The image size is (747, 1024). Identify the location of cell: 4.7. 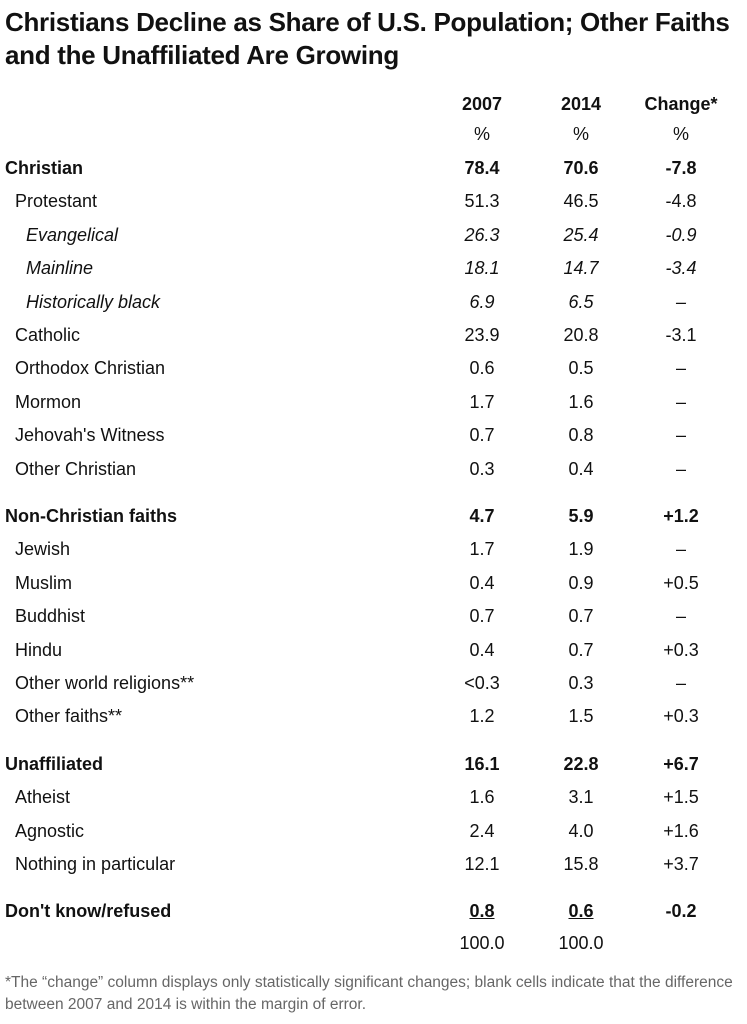
(482, 516).